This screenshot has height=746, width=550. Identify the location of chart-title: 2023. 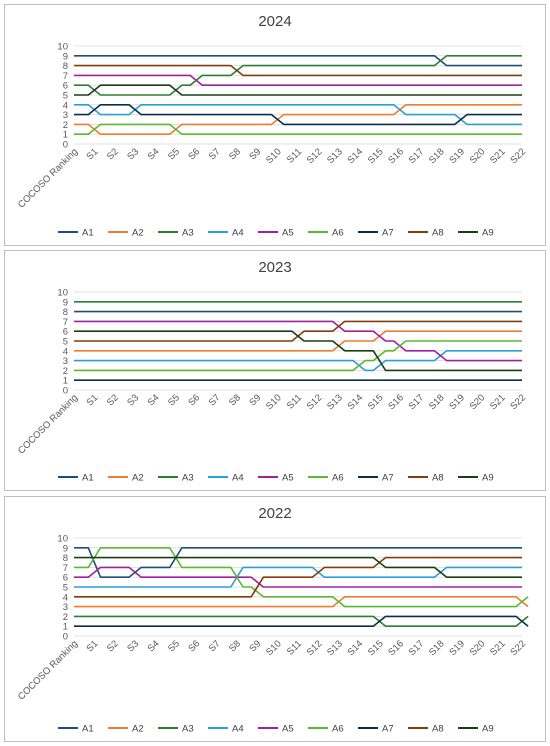
(274, 267).